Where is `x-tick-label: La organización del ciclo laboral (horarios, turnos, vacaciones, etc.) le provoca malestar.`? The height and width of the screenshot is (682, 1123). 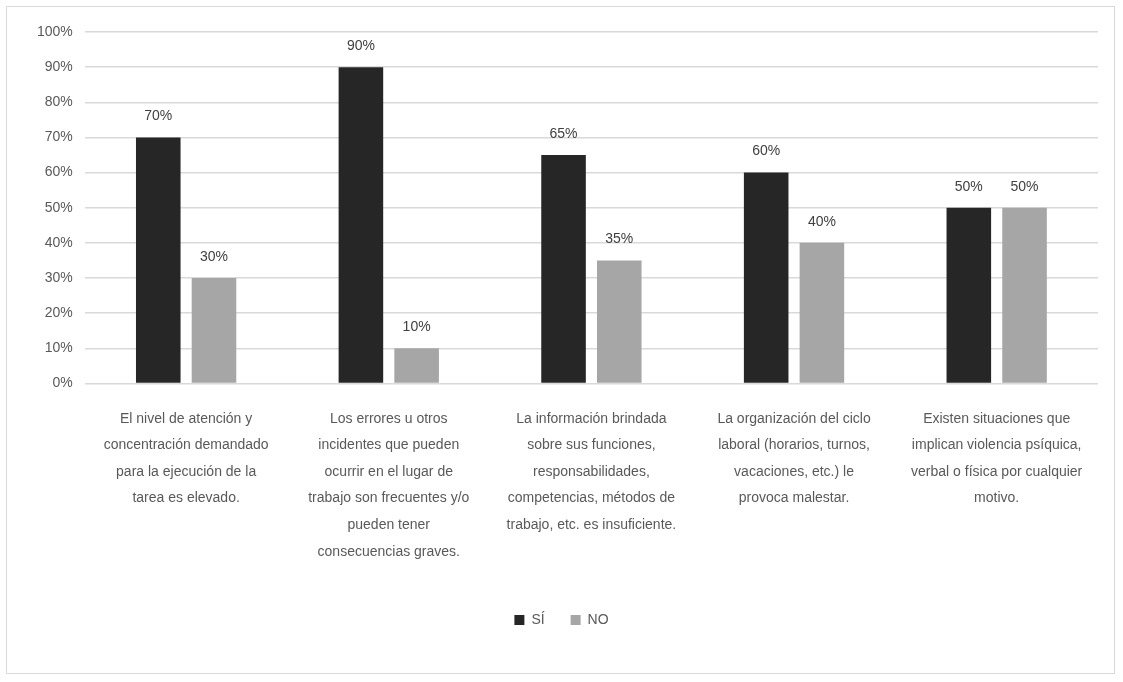 x-tick-label: La organización del ciclo laboral (horarios, turnos, vacaciones, etc.) le provoca malestar. is located at coordinates (794, 457).